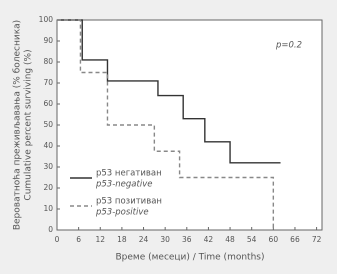 Image resolution: width=337 pixels, height=274 pixels. I want to click on y-tick-label: 70, so click(48, 82).